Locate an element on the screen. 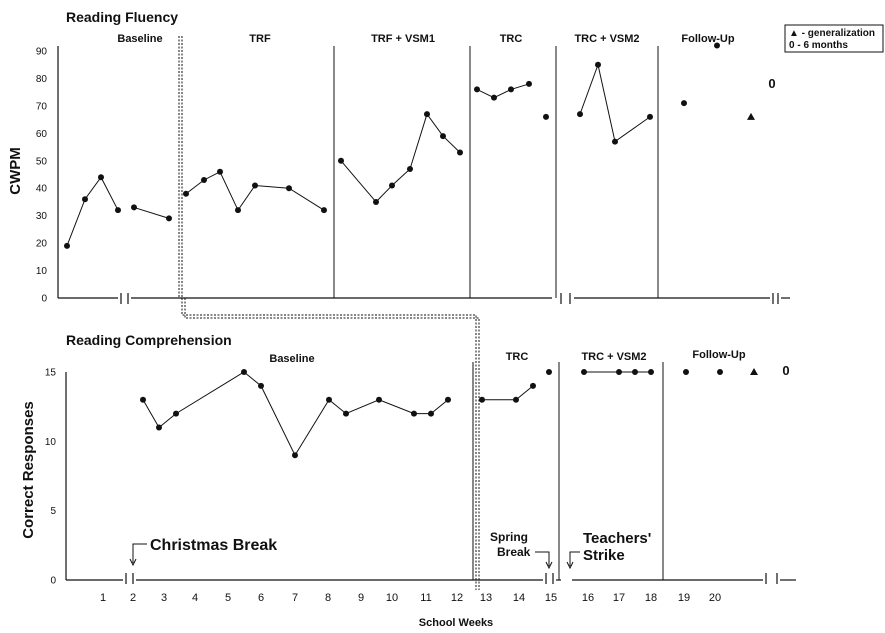 This screenshot has height=633, width=885. y-tick-label: 50 is located at coordinates (42, 161).